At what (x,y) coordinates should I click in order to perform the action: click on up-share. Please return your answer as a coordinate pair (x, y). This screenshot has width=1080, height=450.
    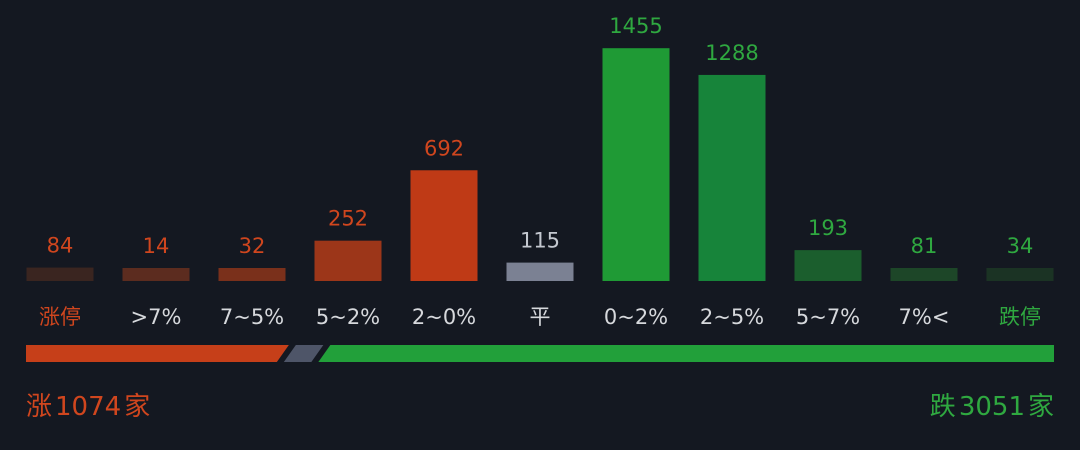
    Looking at the image, I should click on (157, 353).